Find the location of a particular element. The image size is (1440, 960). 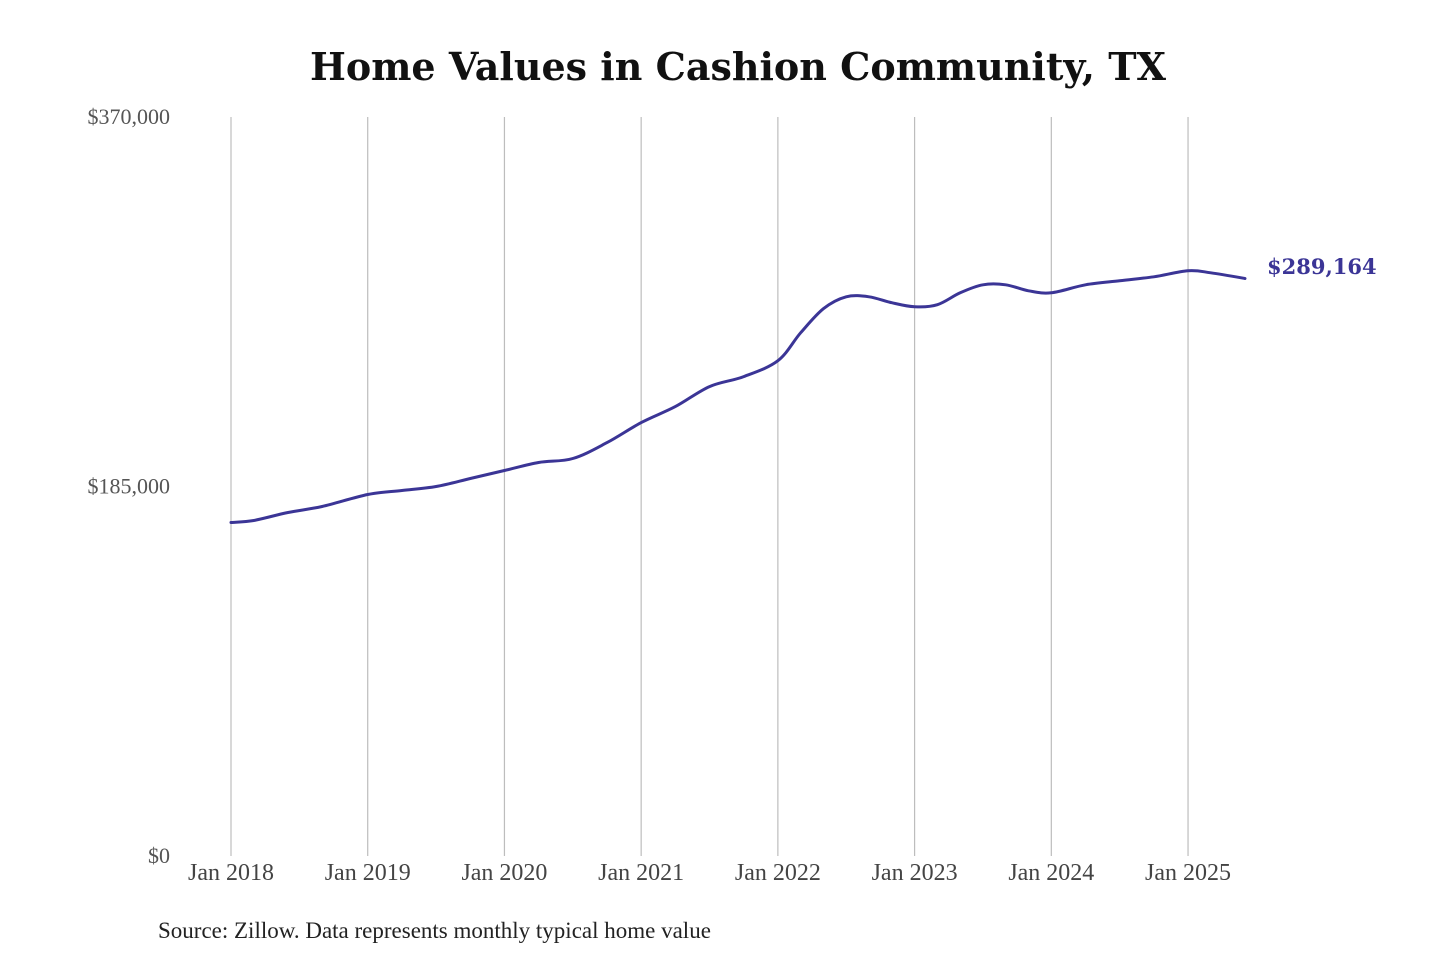

x-tick-label: Jan 2024 is located at coordinates (1051, 873).